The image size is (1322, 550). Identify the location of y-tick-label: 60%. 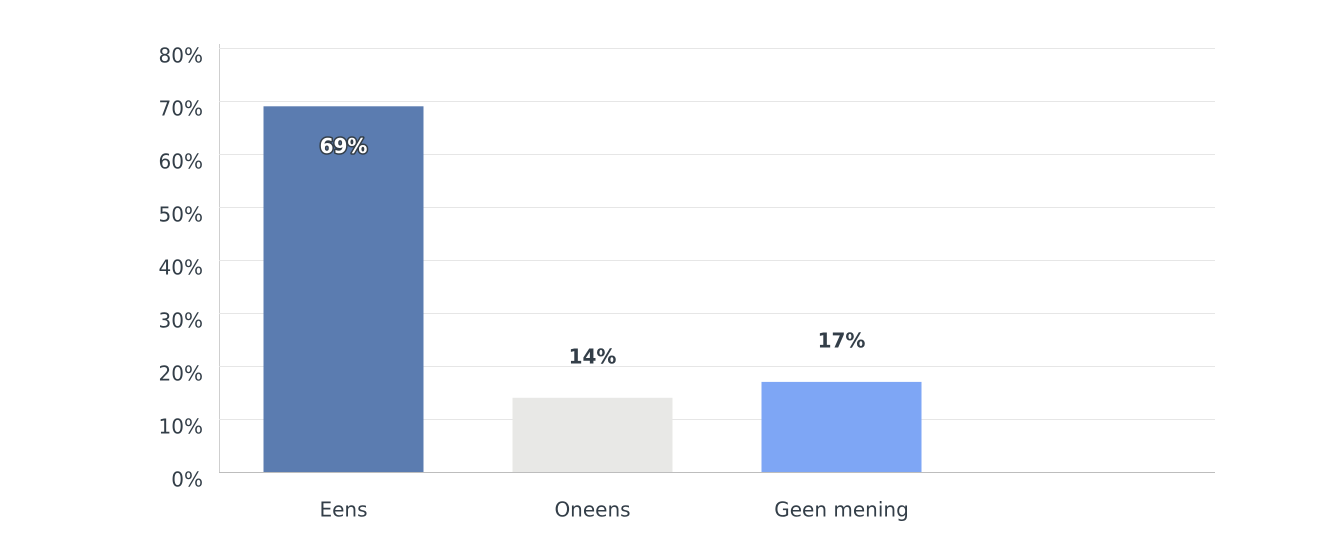
(181, 162).